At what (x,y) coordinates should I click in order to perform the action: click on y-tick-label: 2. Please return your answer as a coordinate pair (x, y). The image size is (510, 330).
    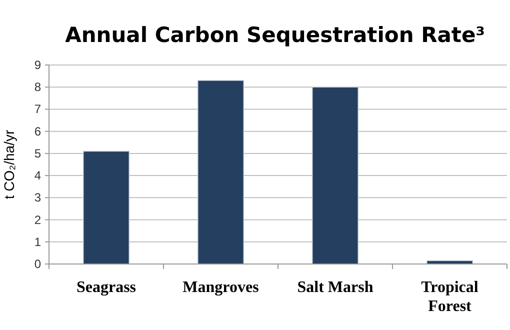
    Looking at the image, I should click on (38, 219).